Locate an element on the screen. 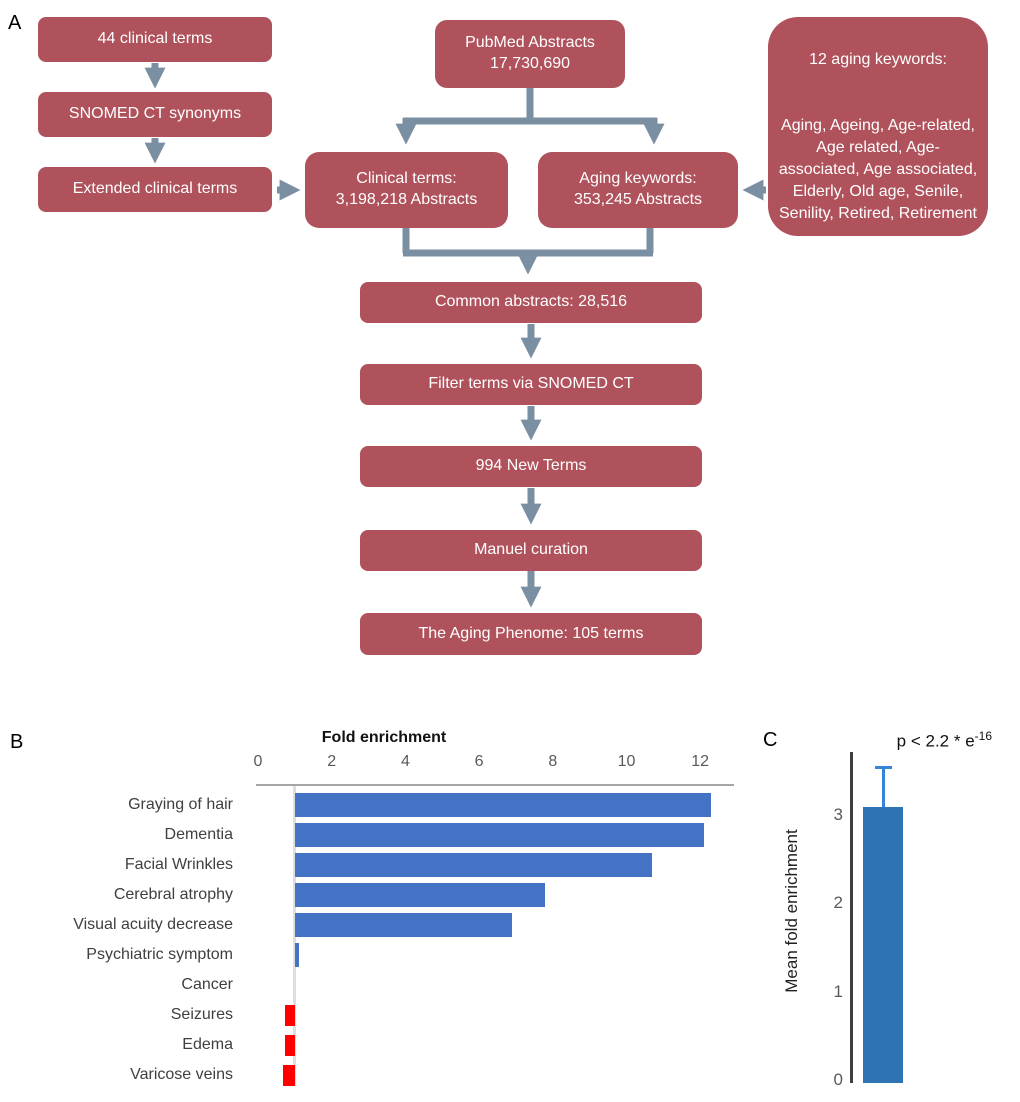 The height and width of the screenshot is (1102, 1020). category-label: Psychiatric symptom is located at coordinates (159, 954).